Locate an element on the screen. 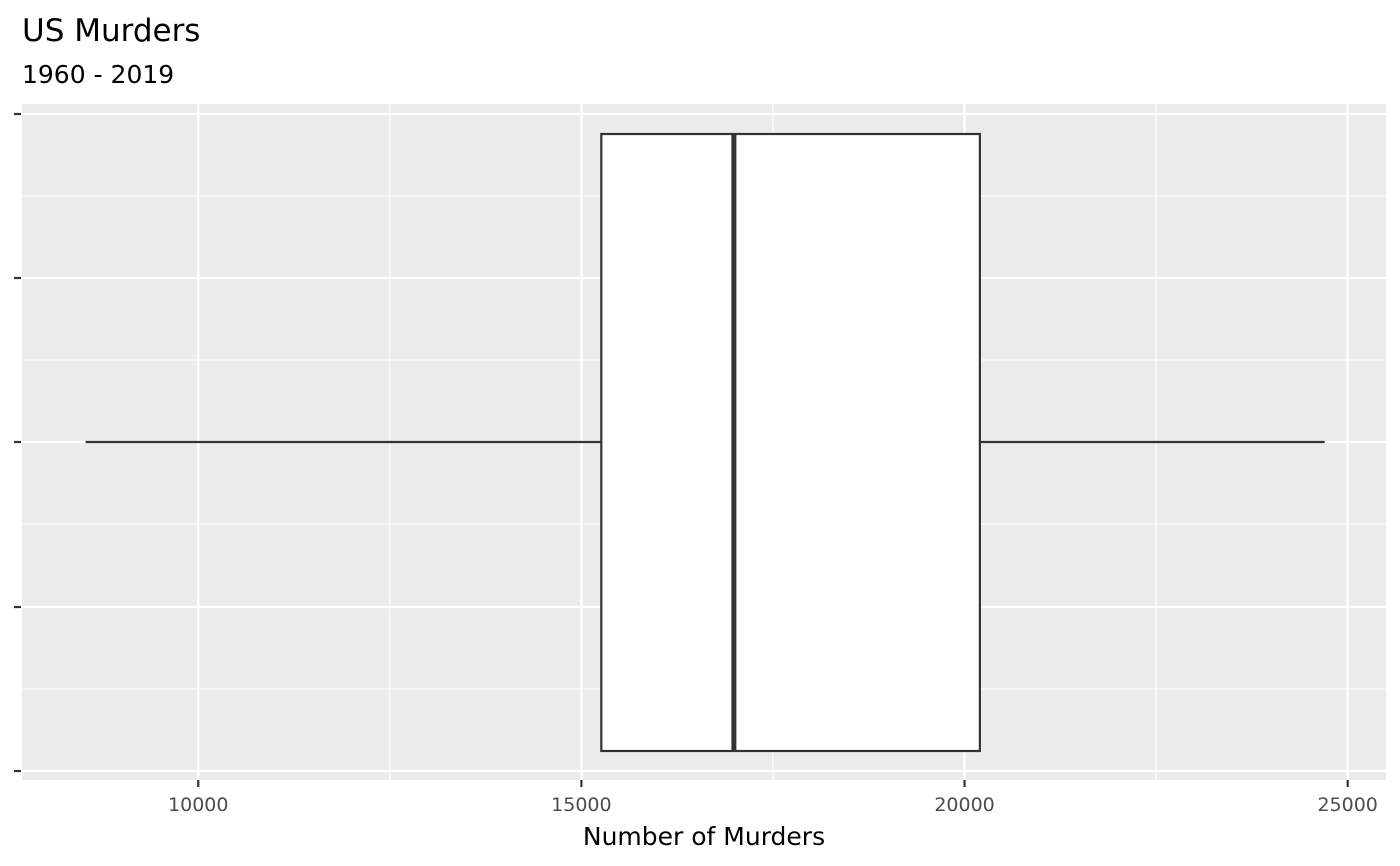 The image size is (1400, 866). x-tick-label: 25000 is located at coordinates (1347, 805).